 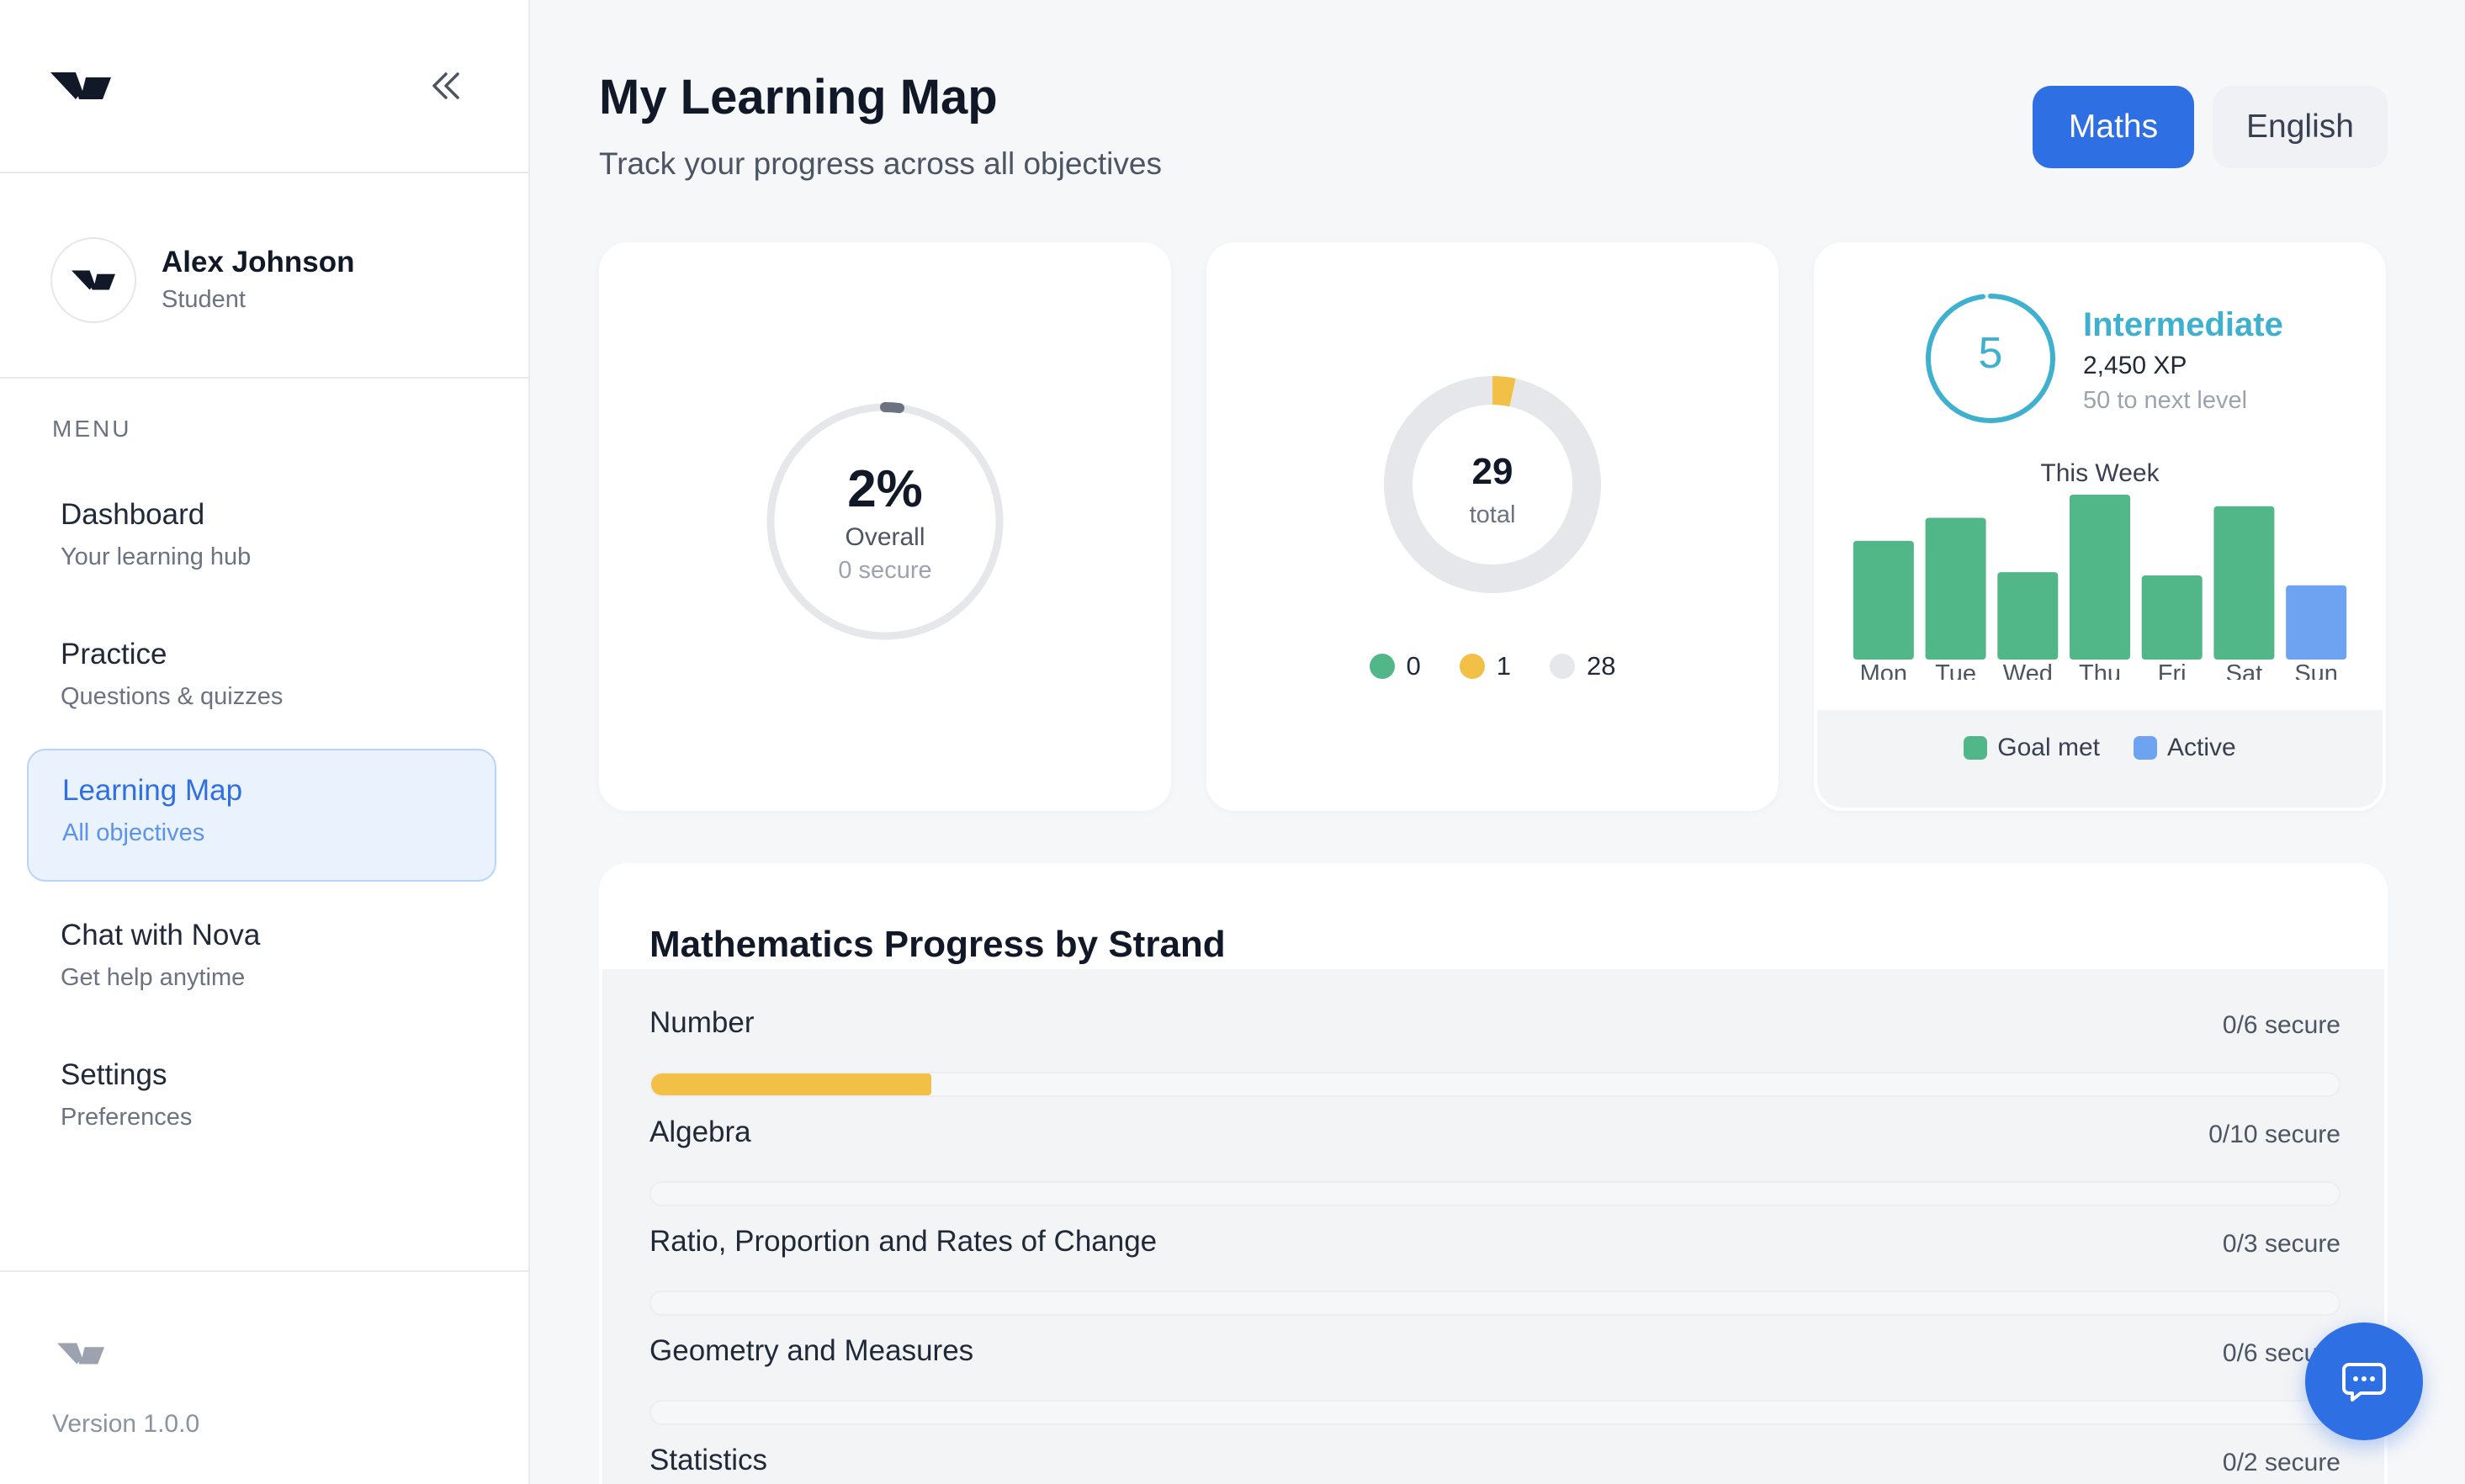 What do you see at coordinates (2100, 473) in the screenshot?
I see `week-chart-title: This Week` at bounding box center [2100, 473].